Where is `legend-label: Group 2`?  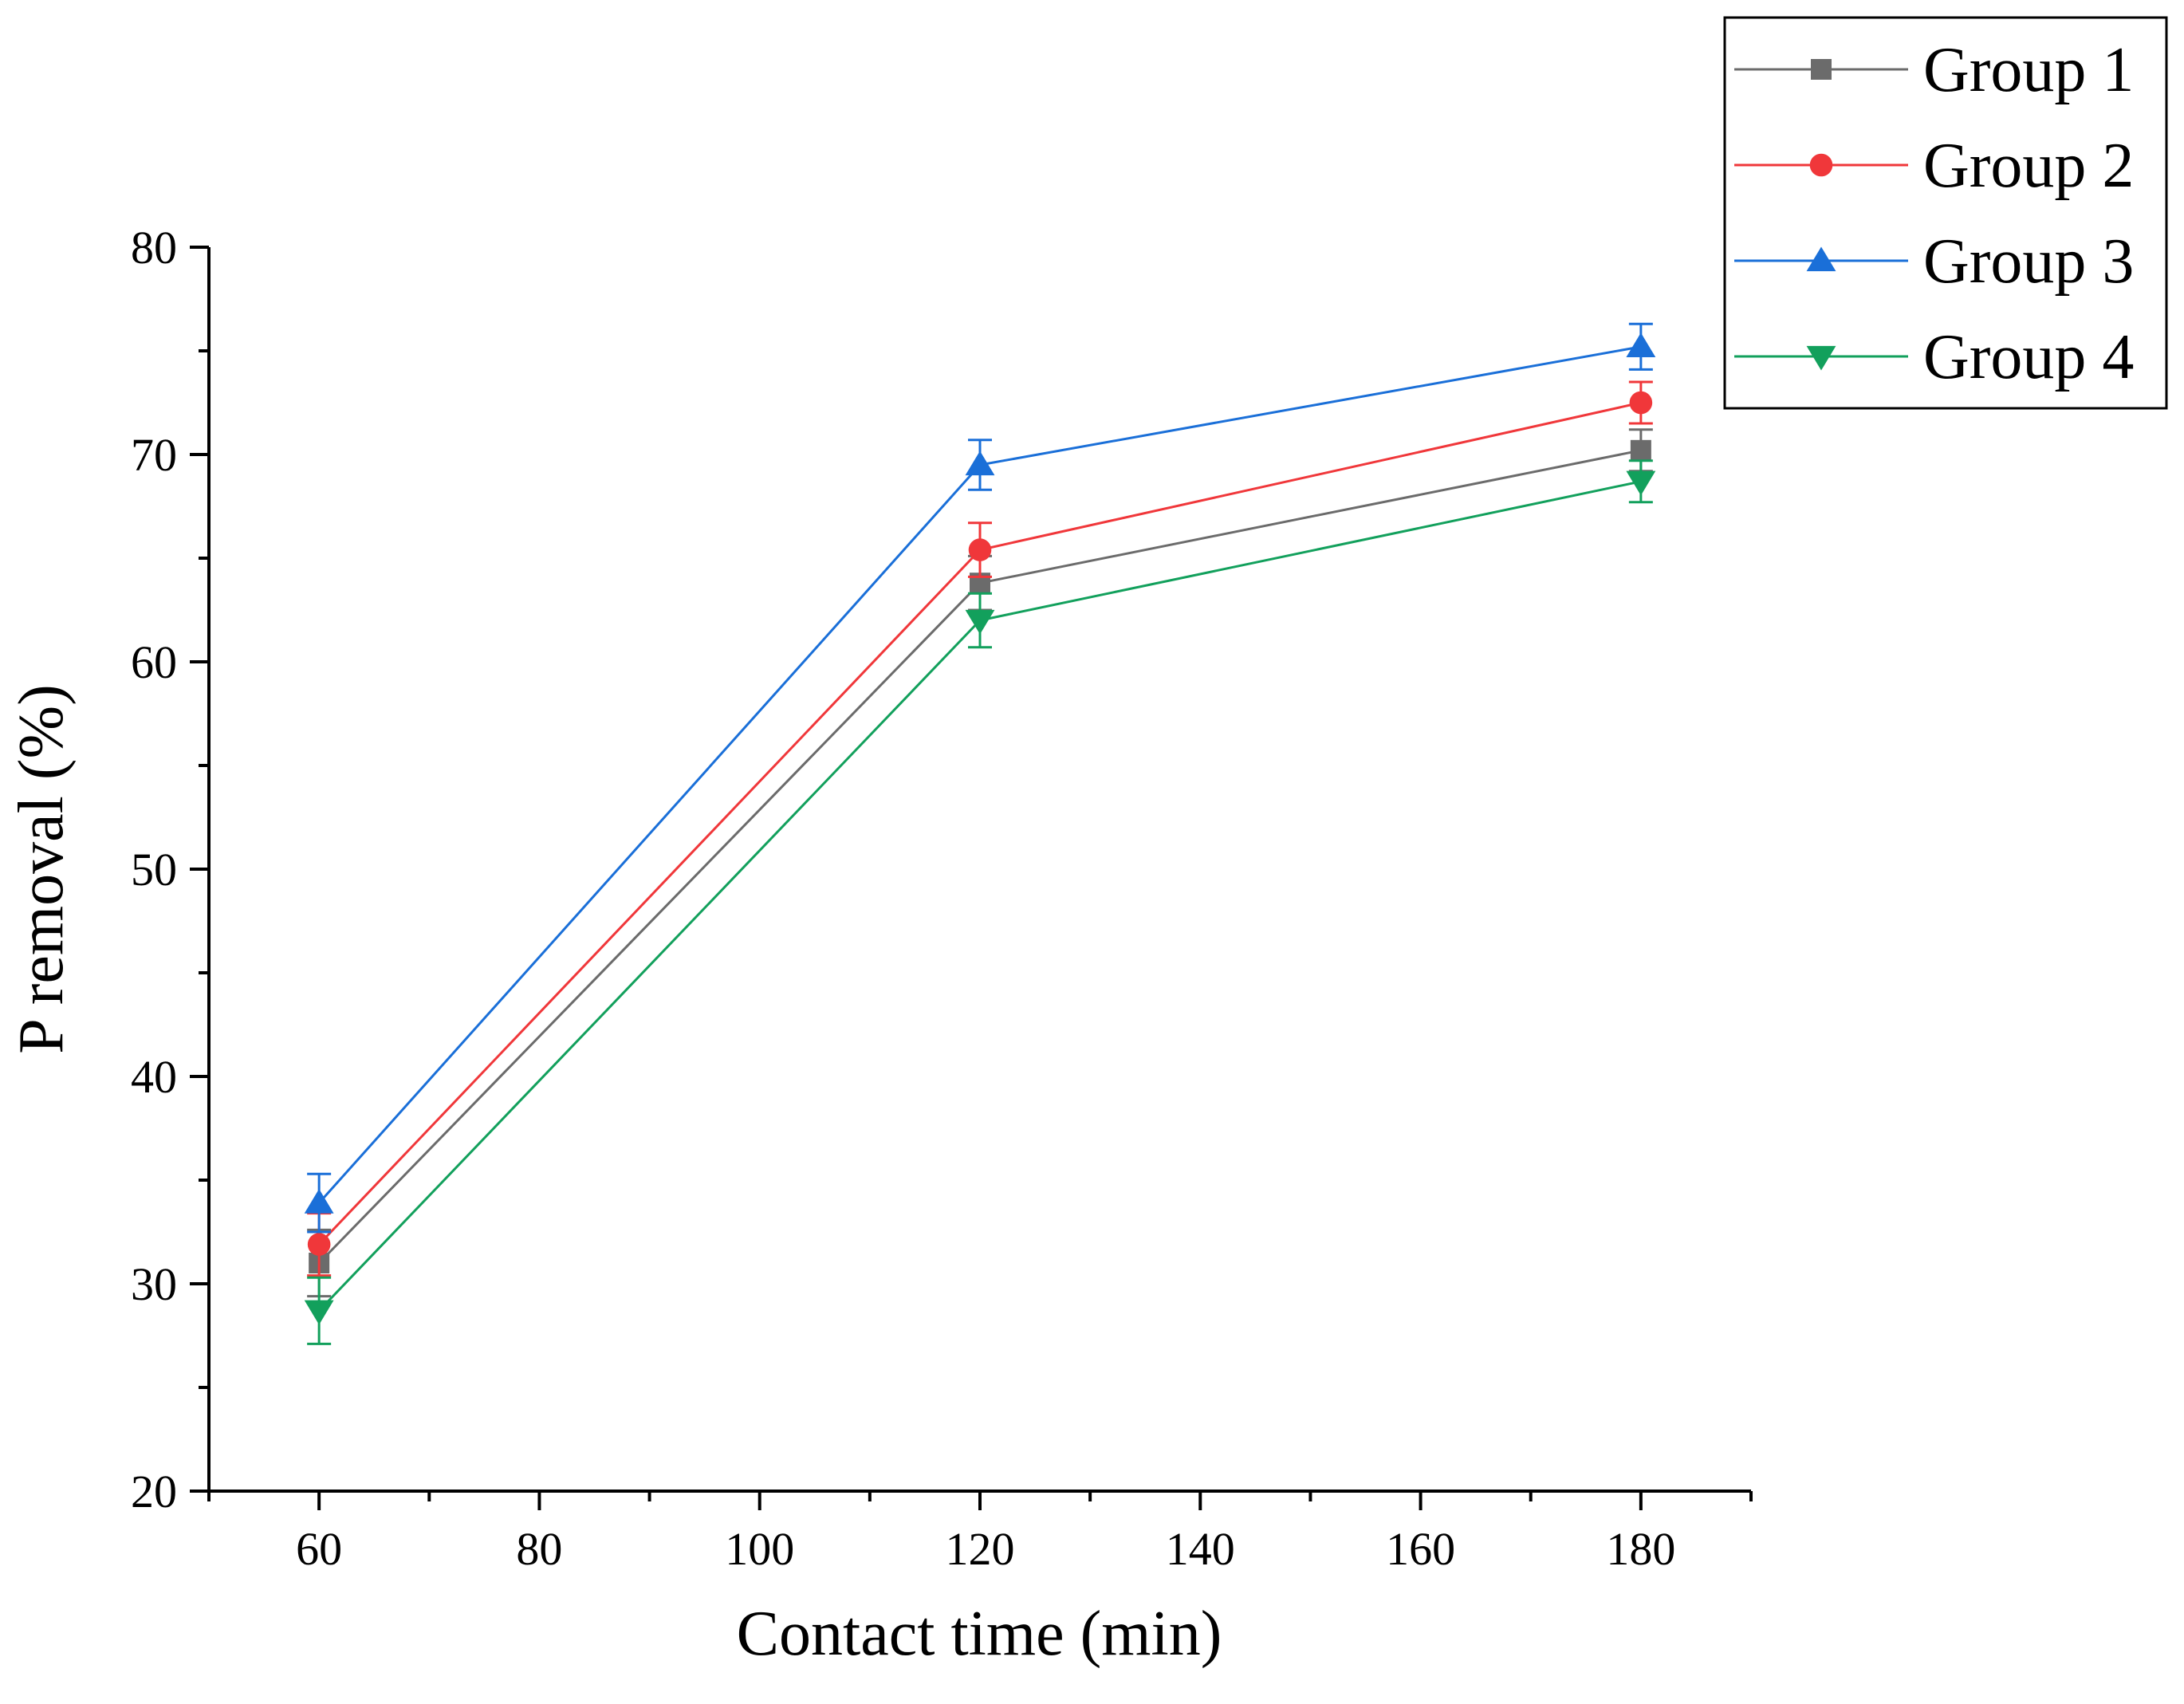 legend-label: Group 2 is located at coordinates (2028, 166).